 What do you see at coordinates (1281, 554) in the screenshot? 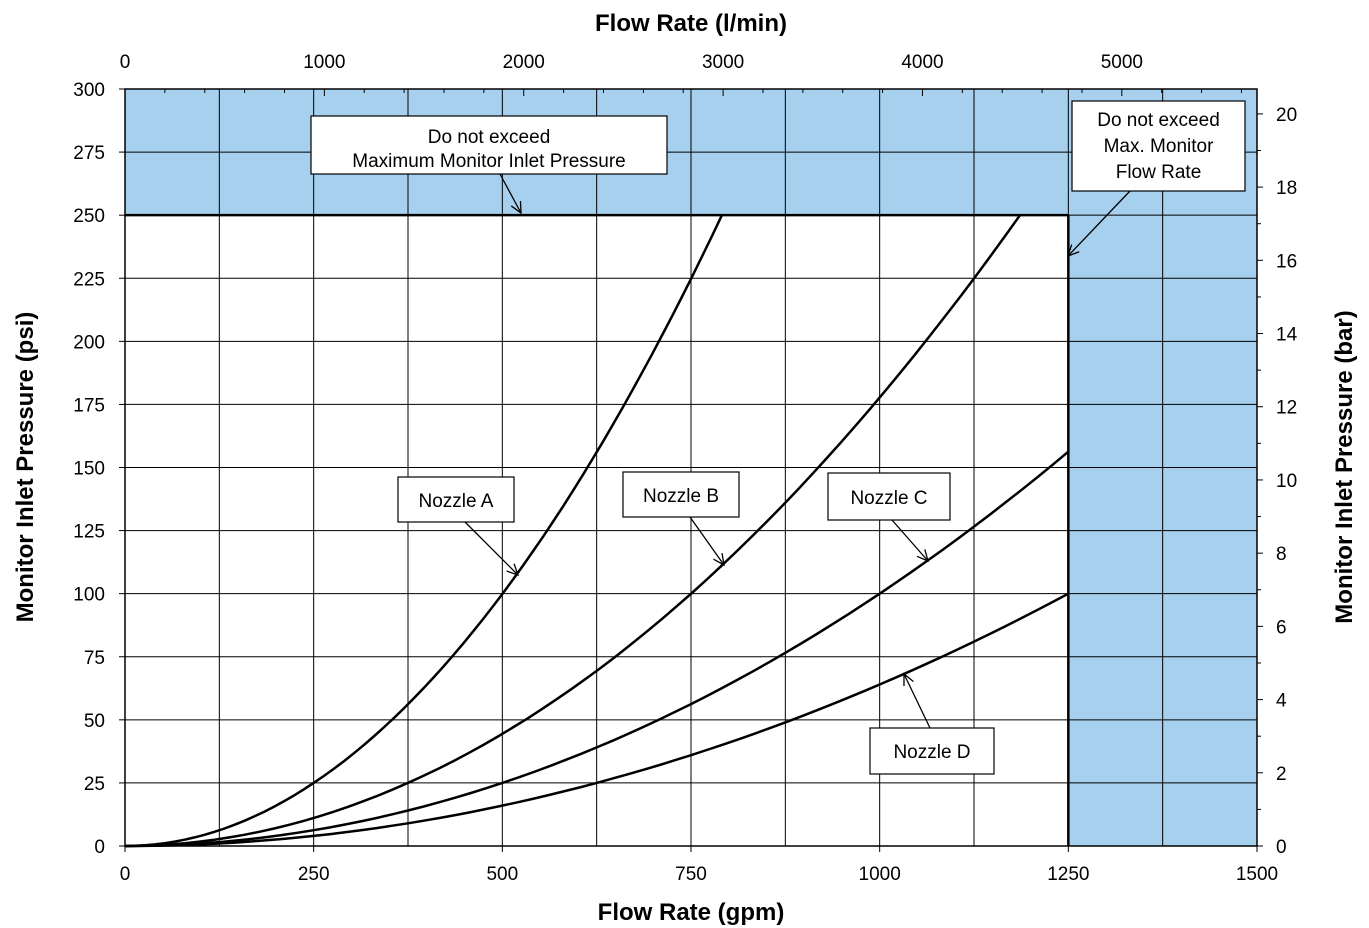
I see `y2-tick-label: 8` at bounding box center [1281, 554].